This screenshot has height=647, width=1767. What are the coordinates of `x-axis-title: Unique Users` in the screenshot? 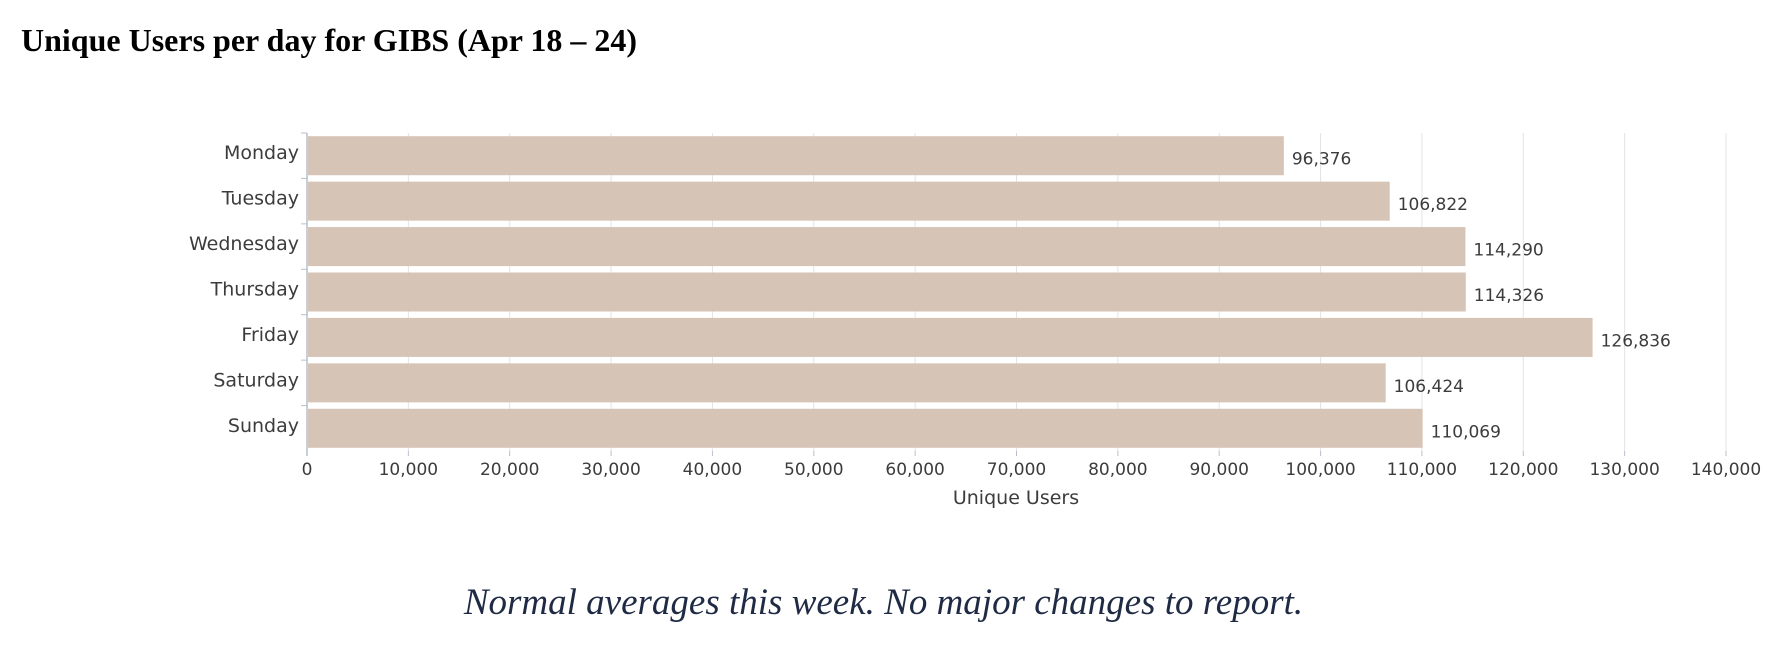 It's located at (1016, 498).